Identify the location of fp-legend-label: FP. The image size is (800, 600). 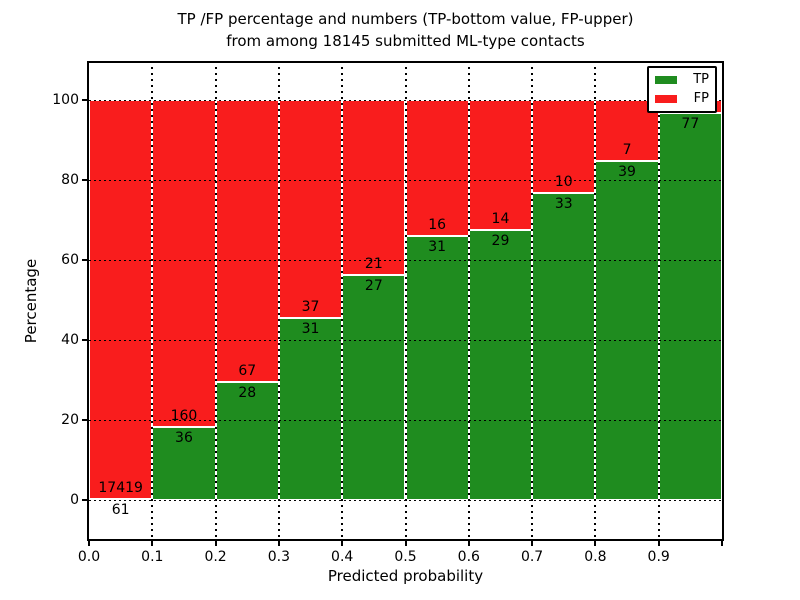
(701, 98).